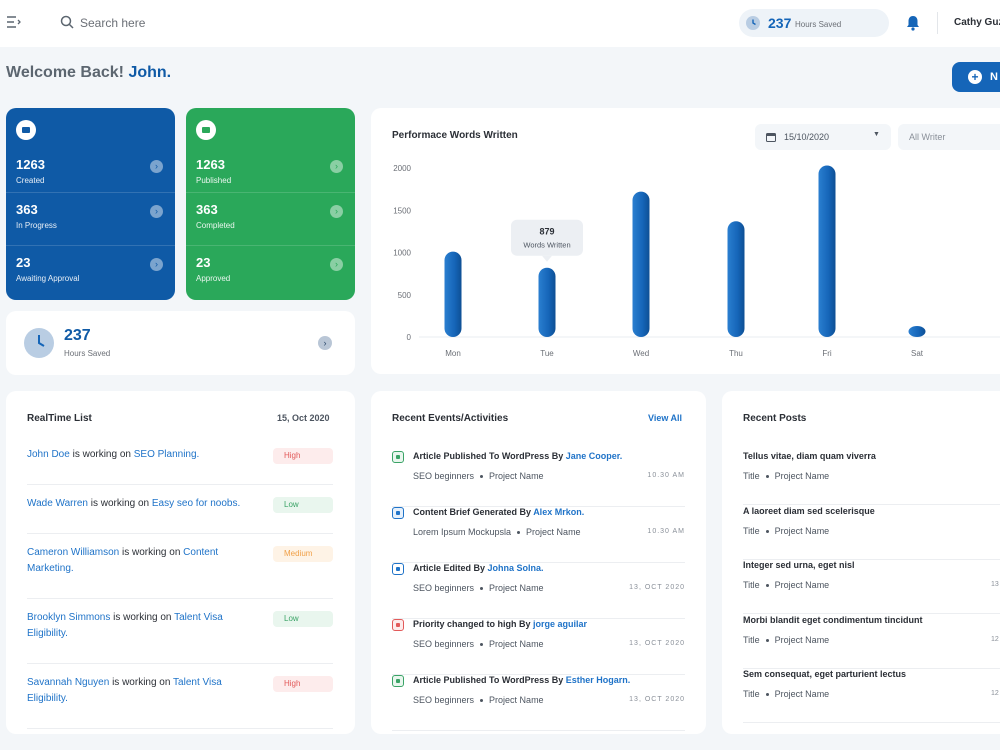  Describe the element at coordinates (123, 560) in the screenshot. I see `task-link: Content Marketing.` at that location.